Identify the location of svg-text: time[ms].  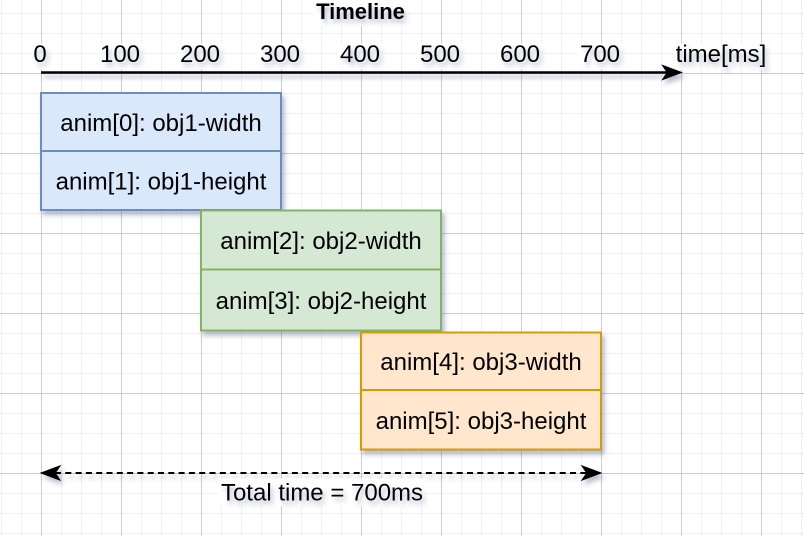
(721, 54).